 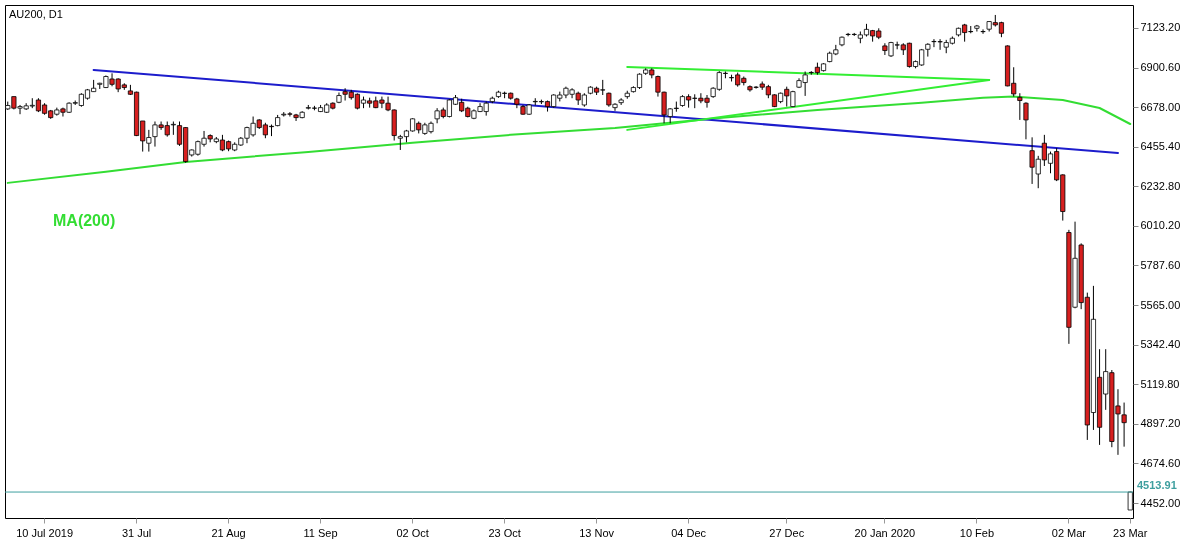 I want to click on x-tick-label: 10 Feb, so click(x=977, y=532).